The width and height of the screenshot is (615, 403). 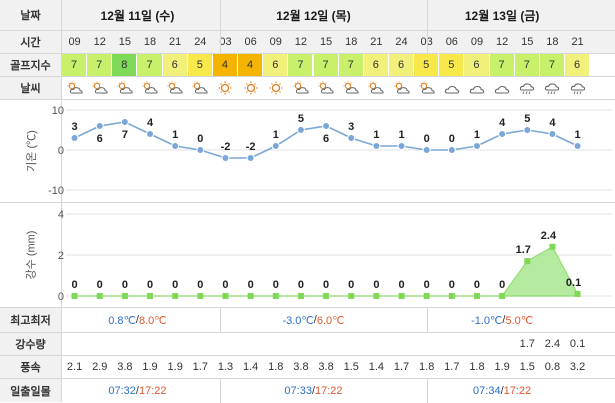 I want to click on date-label: 날짜, so click(x=31, y=15).